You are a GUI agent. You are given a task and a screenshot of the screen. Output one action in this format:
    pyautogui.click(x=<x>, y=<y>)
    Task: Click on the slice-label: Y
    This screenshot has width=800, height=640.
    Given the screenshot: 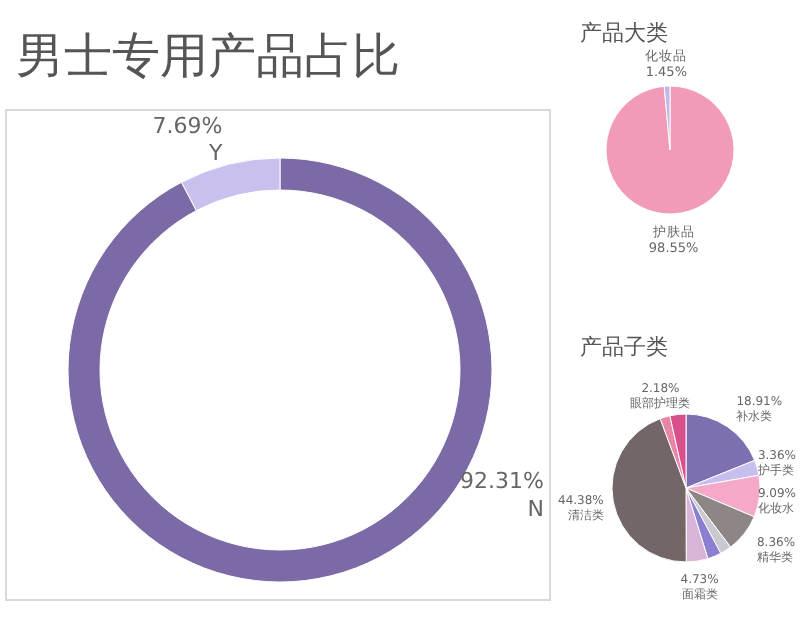 What is the action you would take?
    pyautogui.click(x=214, y=153)
    